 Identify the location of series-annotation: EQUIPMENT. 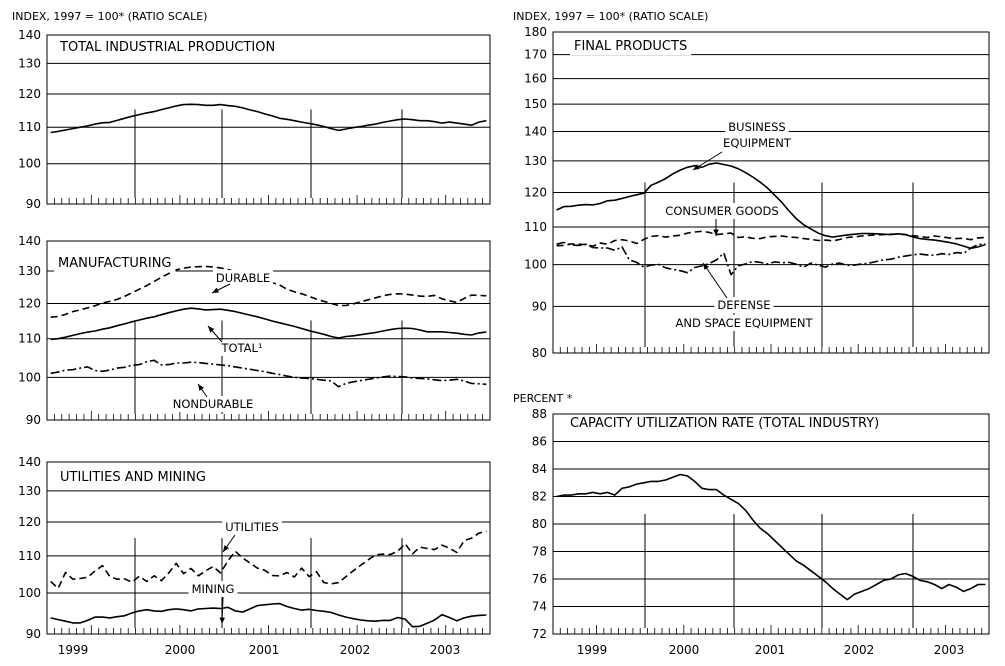
(757, 143).